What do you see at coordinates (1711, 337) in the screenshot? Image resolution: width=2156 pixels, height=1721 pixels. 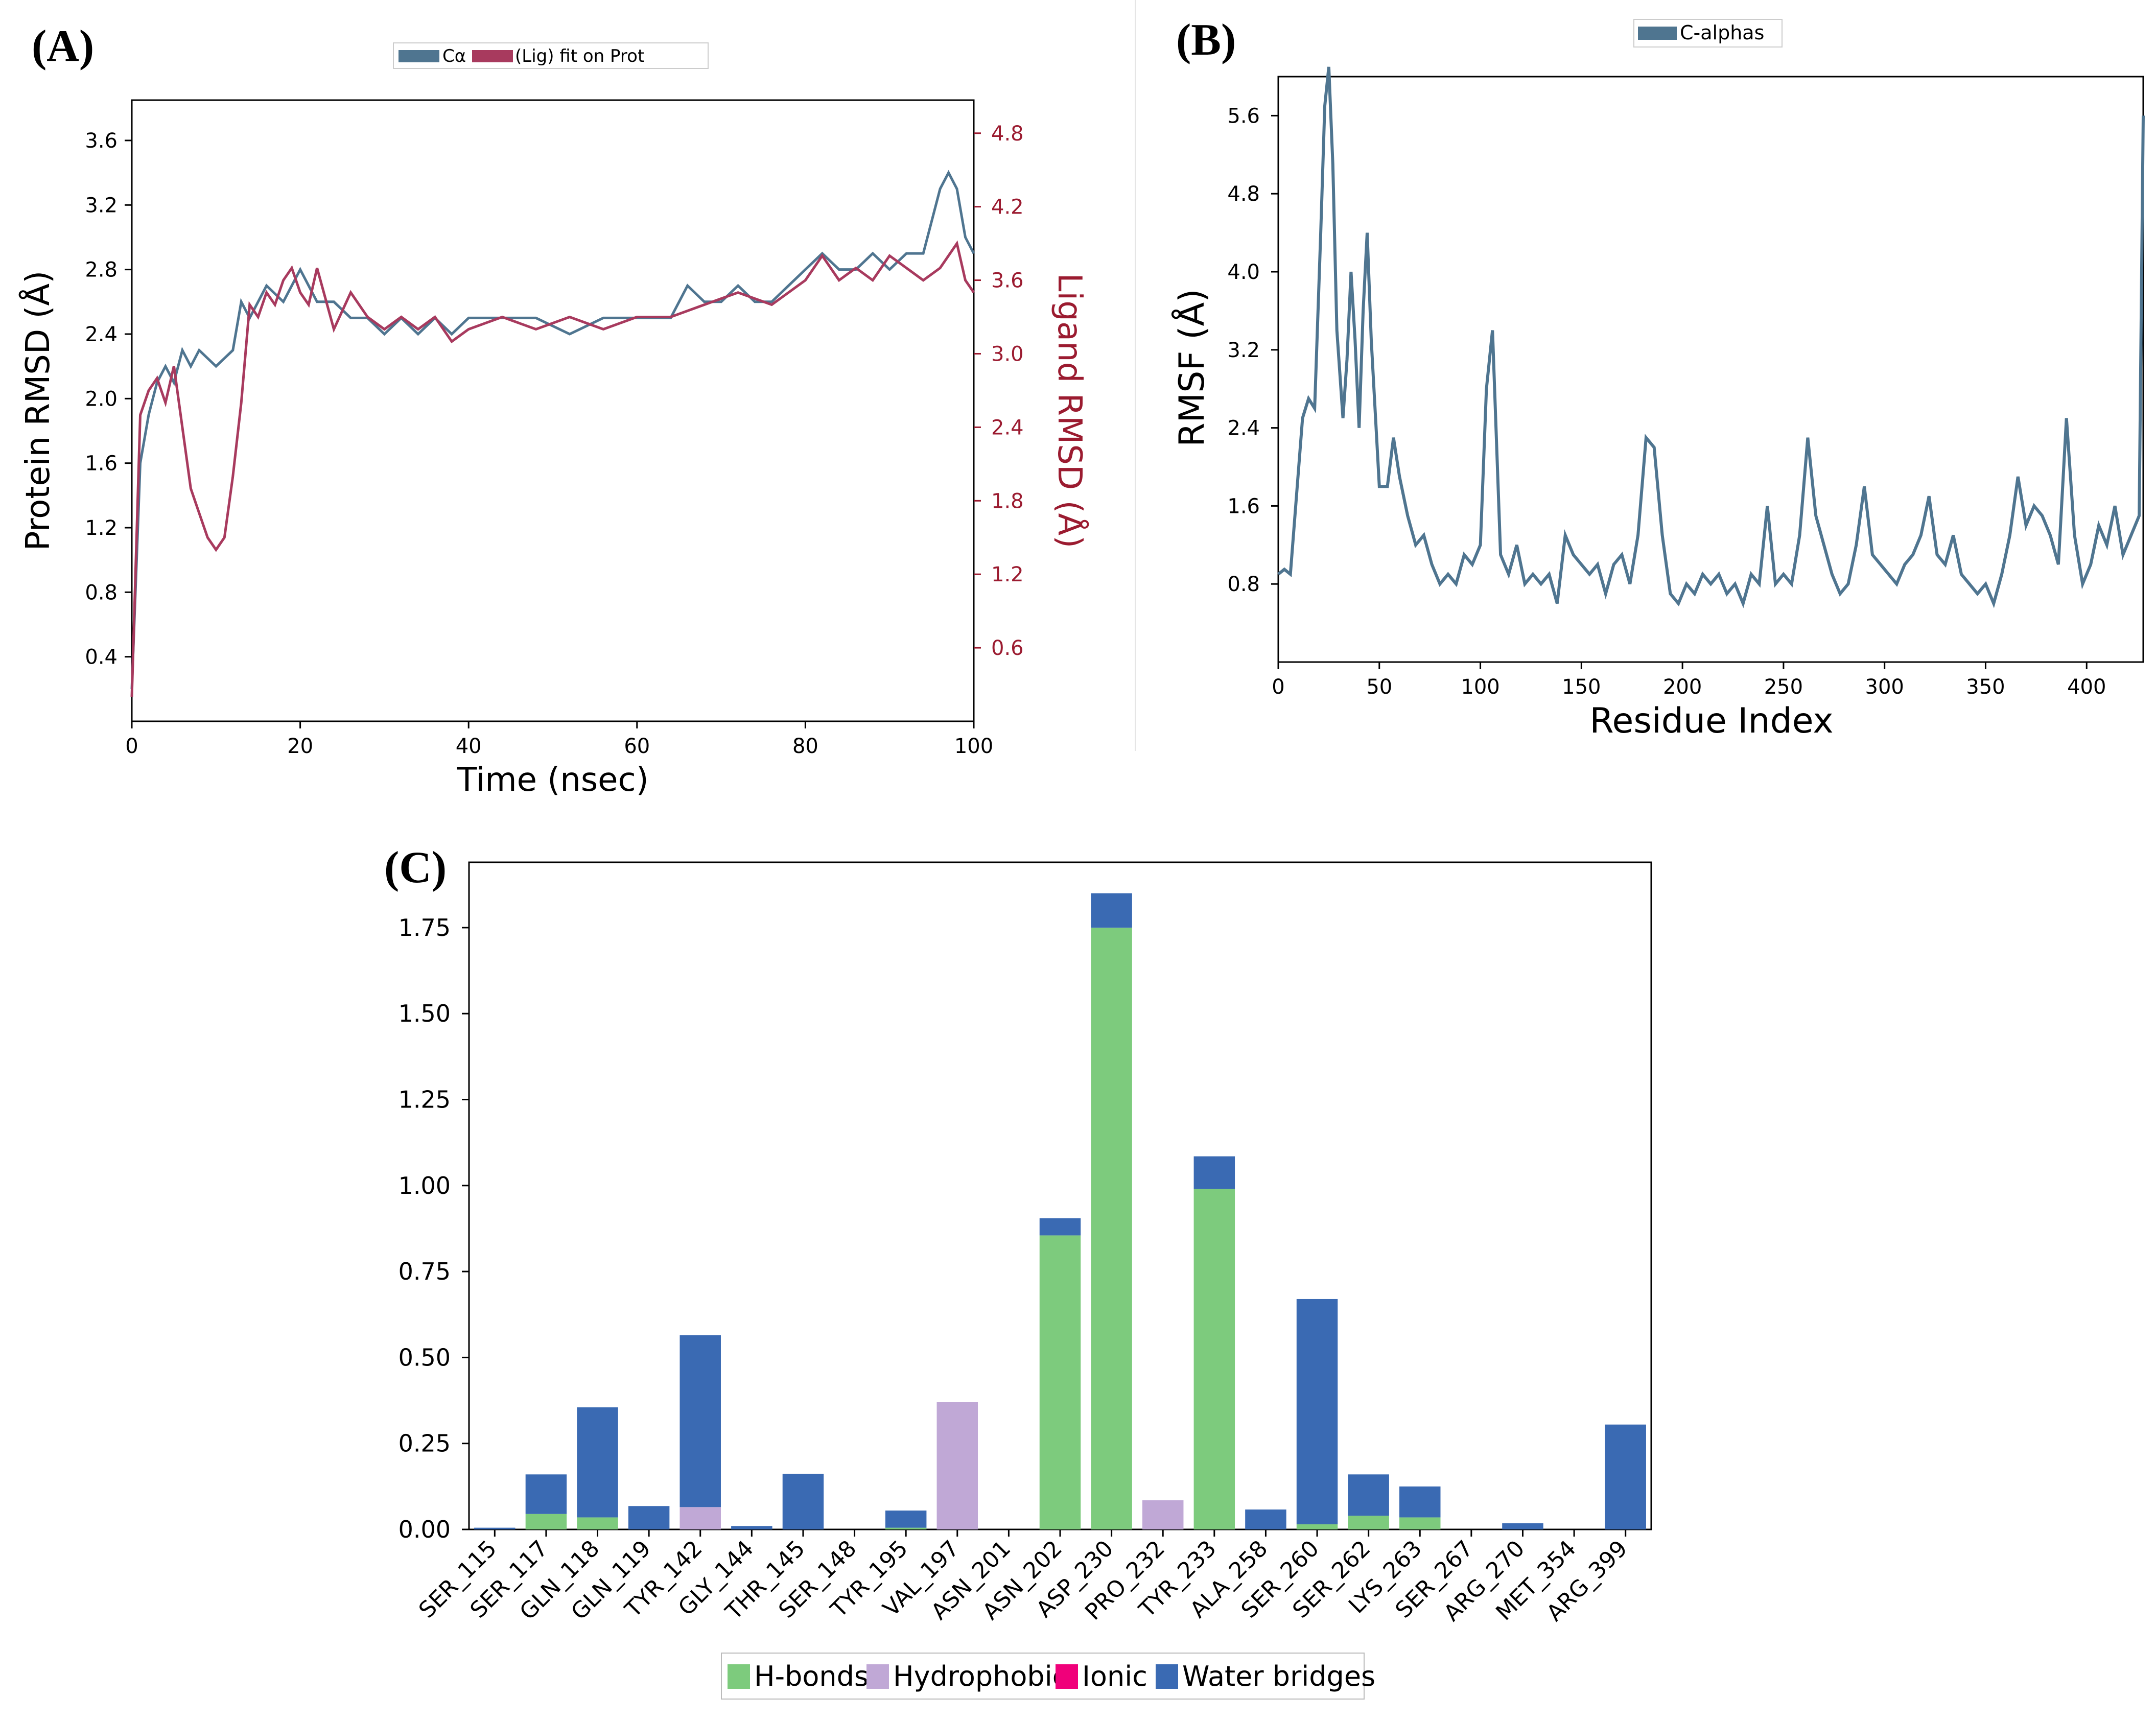 I see `series-line-rmsf` at bounding box center [1711, 337].